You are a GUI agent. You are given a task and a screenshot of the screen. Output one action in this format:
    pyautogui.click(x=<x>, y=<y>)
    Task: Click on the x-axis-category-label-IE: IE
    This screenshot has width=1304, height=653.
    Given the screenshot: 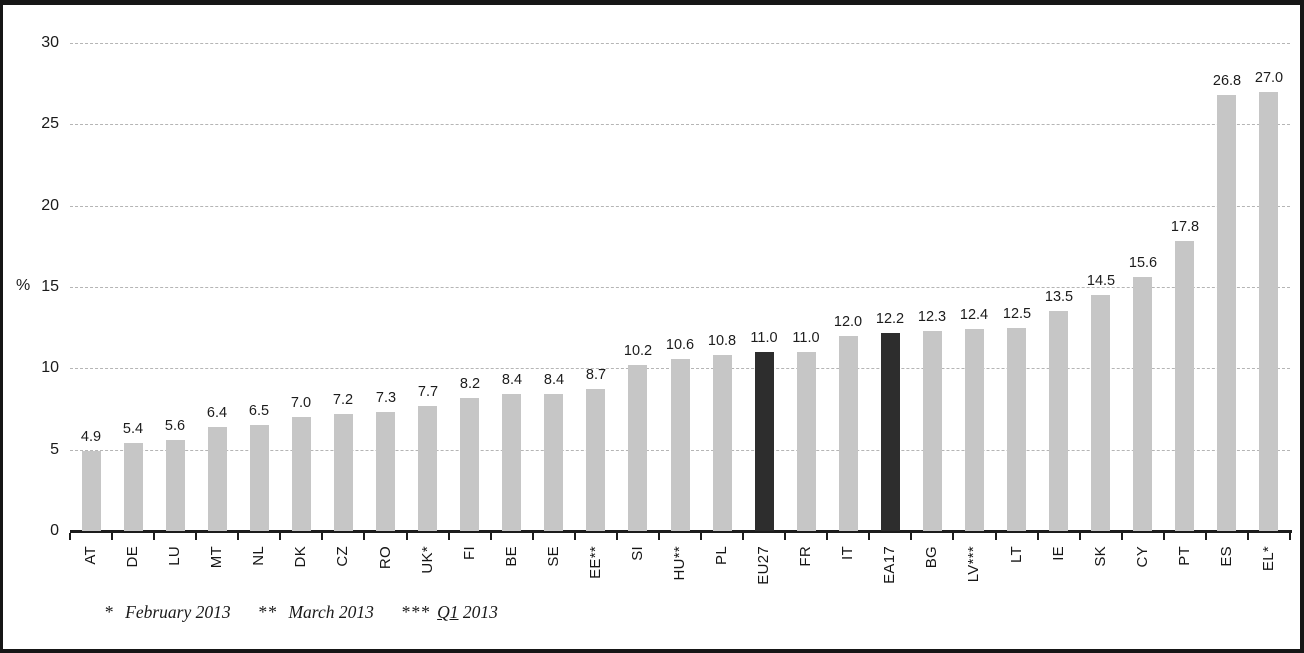 What is the action you would take?
    pyautogui.click(x=1058, y=553)
    